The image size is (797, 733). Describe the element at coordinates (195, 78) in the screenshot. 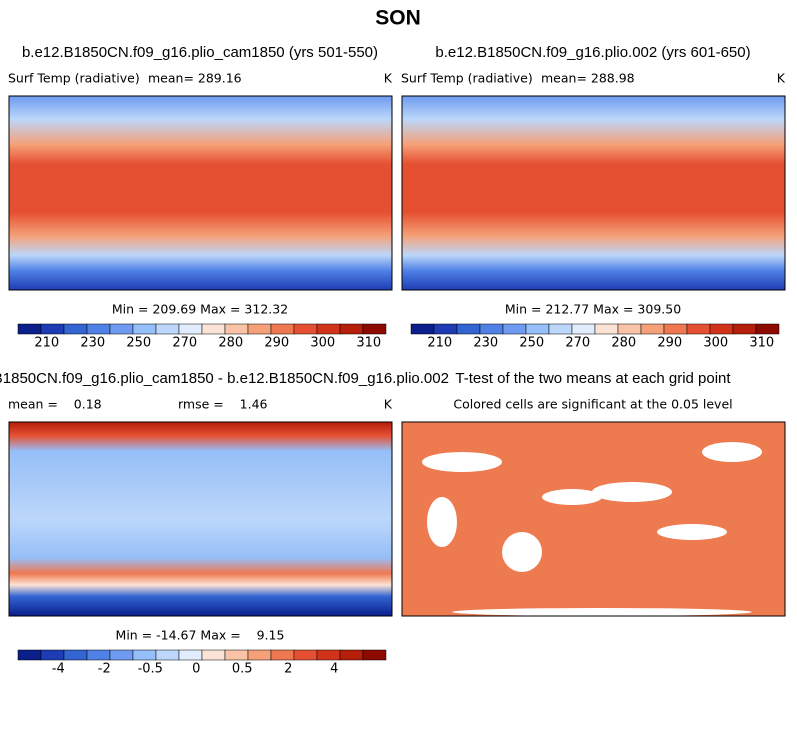

I see `mean-label: mean= 289.16` at that location.